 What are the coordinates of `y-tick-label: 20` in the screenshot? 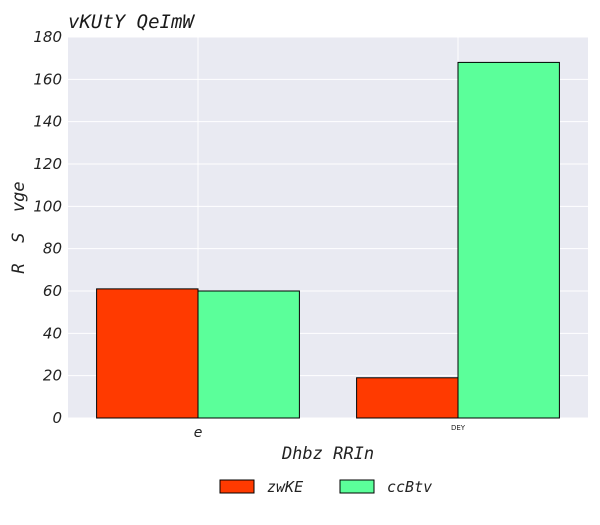 It's located at (52, 376).